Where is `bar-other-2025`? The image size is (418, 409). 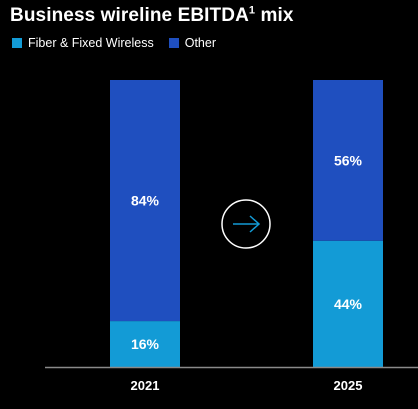 bar-other-2025 is located at coordinates (348, 160).